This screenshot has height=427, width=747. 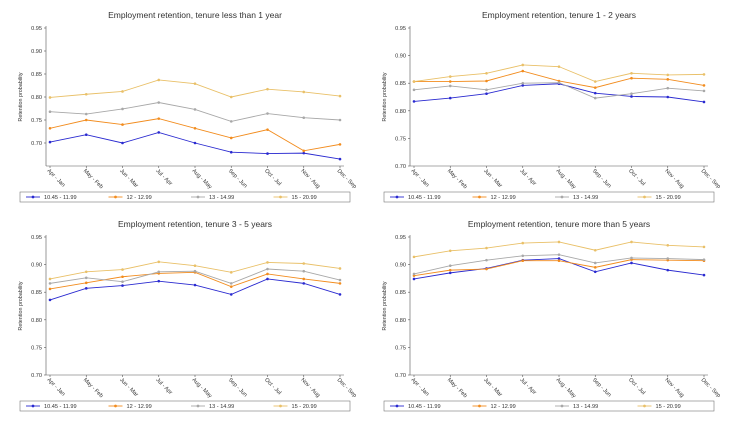 What do you see at coordinates (195, 224) in the screenshot?
I see `chart-title: Employment retention, tenure 3 - 5 years` at bounding box center [195, 224].